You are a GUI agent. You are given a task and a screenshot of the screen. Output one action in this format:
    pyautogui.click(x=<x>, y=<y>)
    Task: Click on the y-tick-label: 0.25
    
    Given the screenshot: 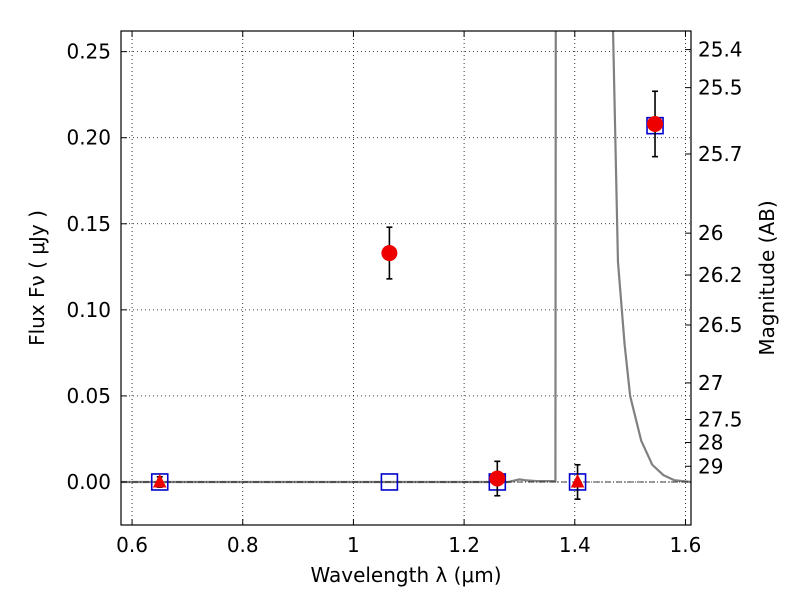 What is the action you would take?
    pyautogui.click(x=88, y=52)
    